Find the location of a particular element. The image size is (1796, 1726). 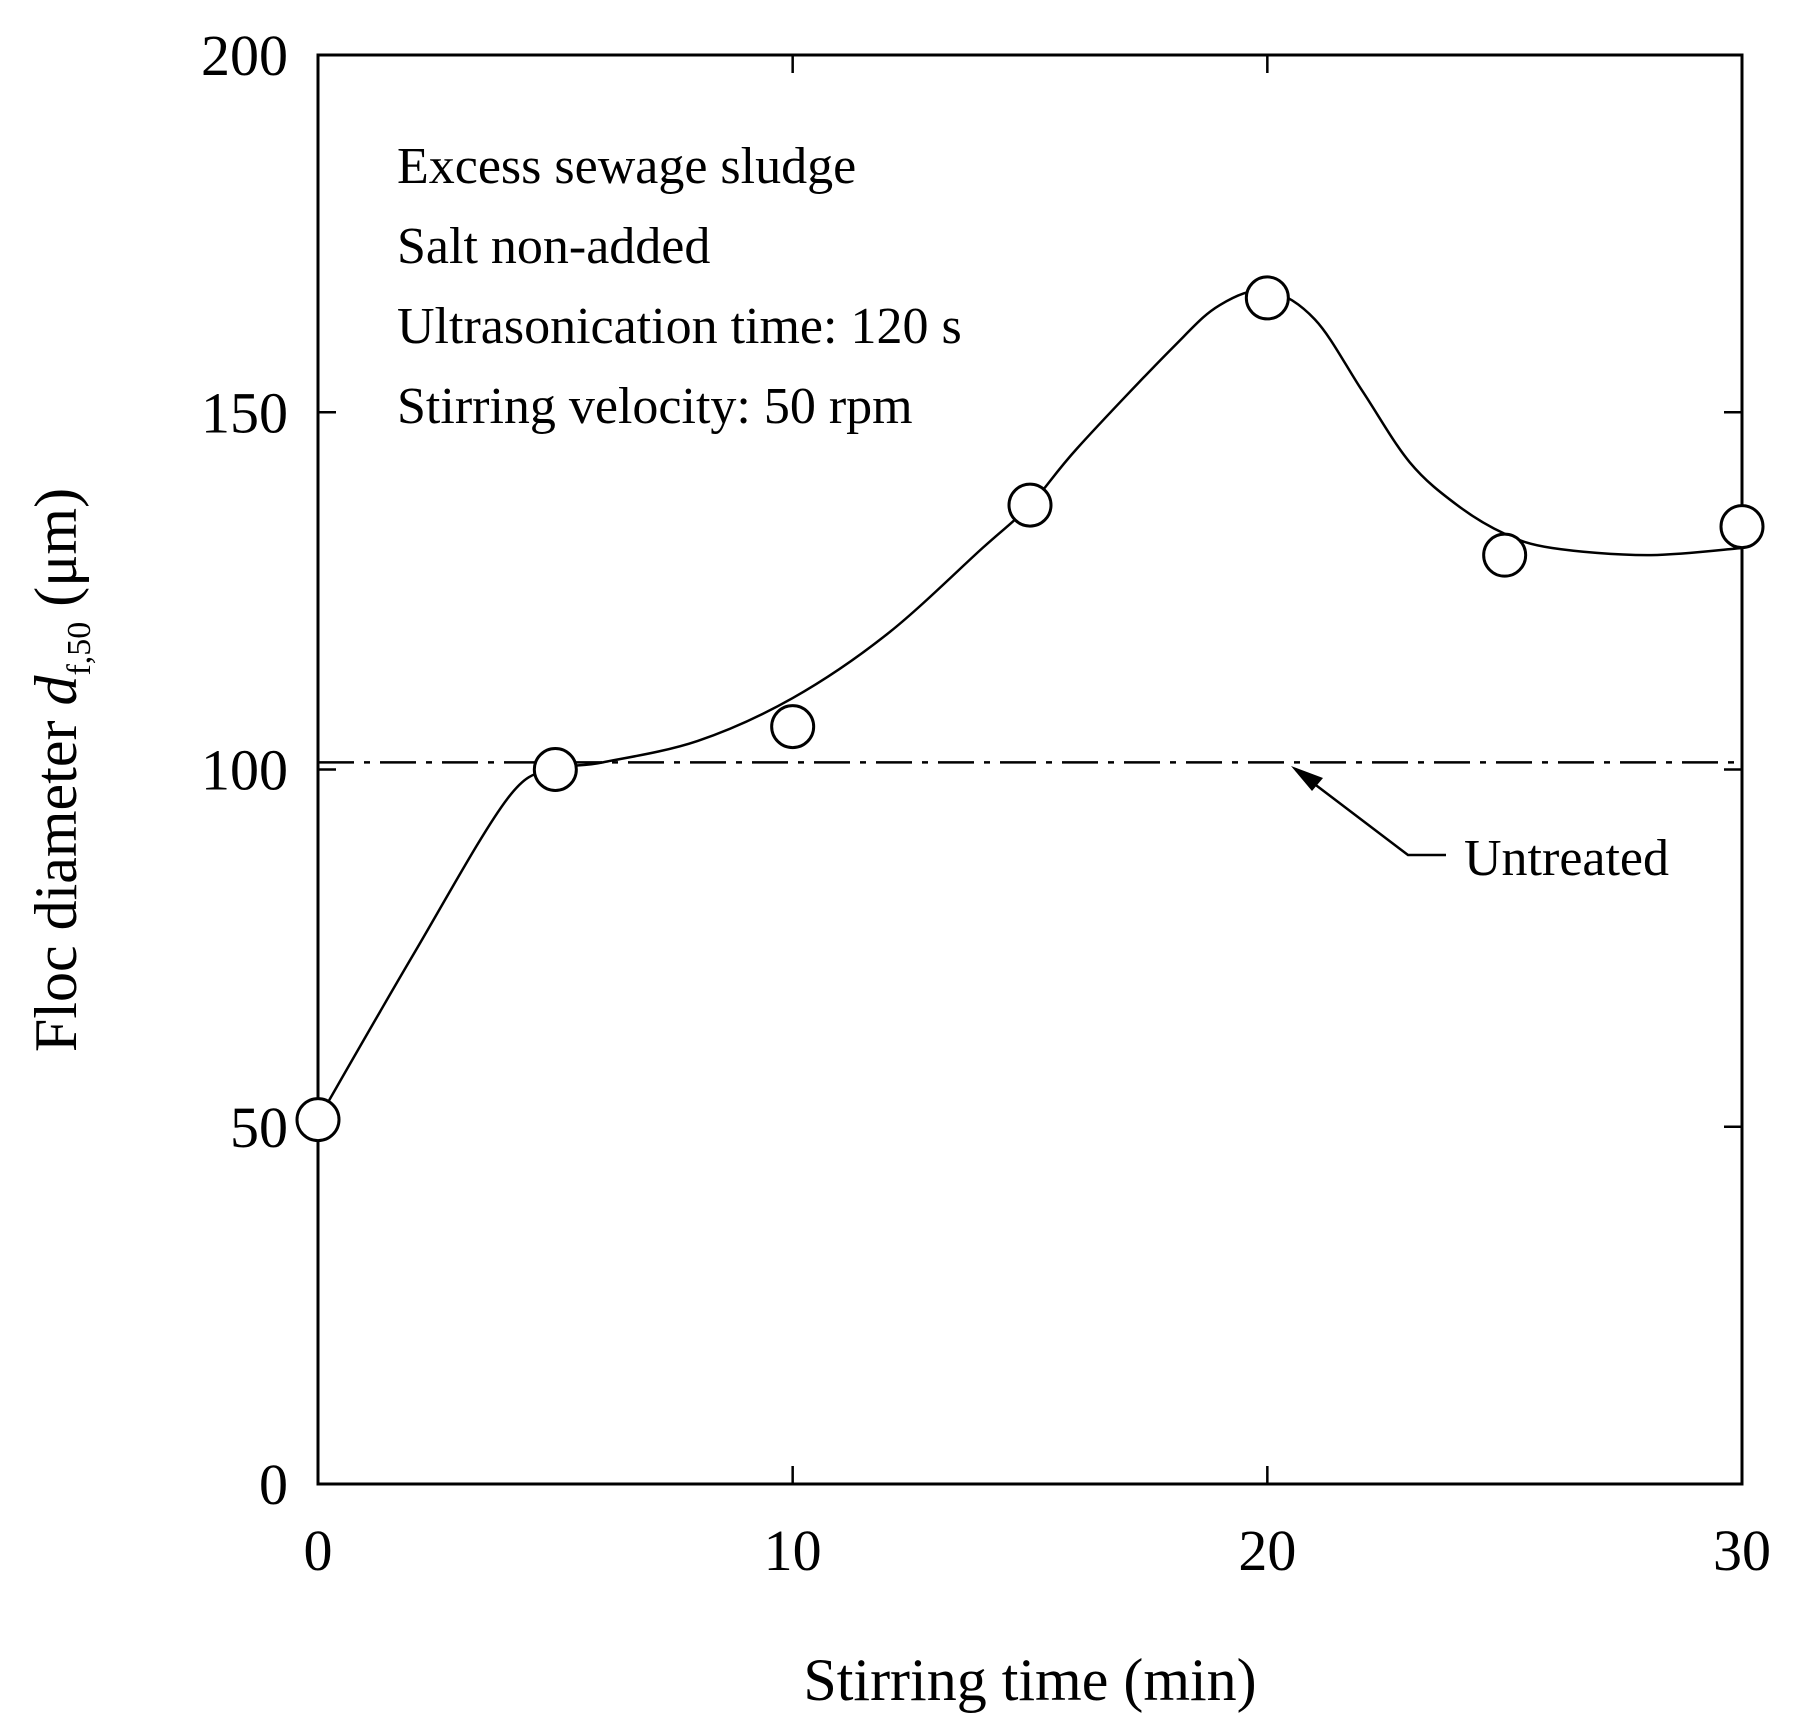

annotation-line-2: Salt non-added is located at coordinates (553, 246).